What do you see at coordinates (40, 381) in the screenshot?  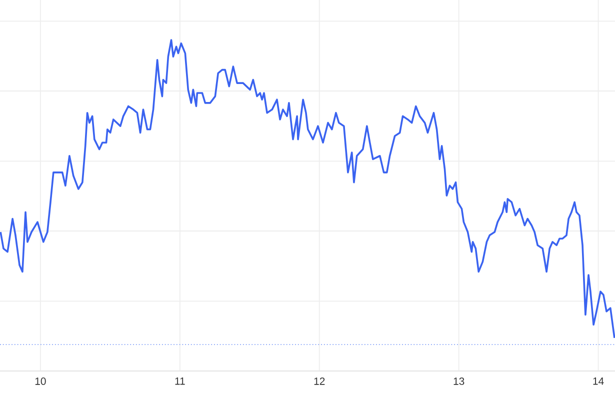 I see `x-tick-label: 10` at bounding box center [40, 381].